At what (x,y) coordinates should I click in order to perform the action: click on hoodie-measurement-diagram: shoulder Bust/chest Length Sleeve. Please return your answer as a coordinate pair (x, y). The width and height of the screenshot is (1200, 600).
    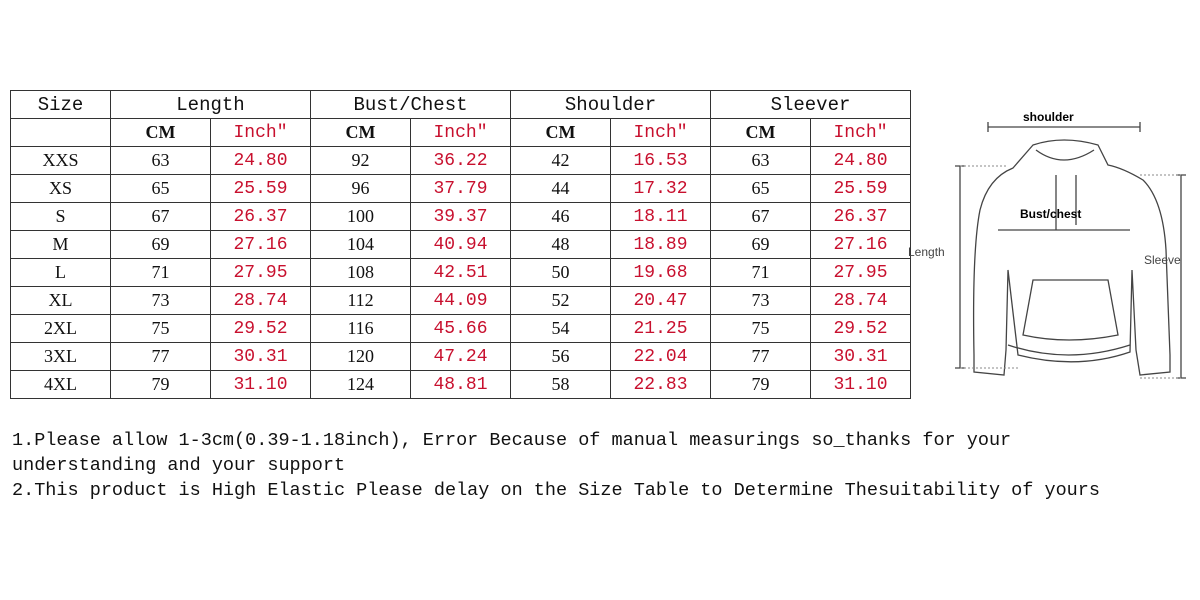
    Looking at the image, I should click on (1049, 246).